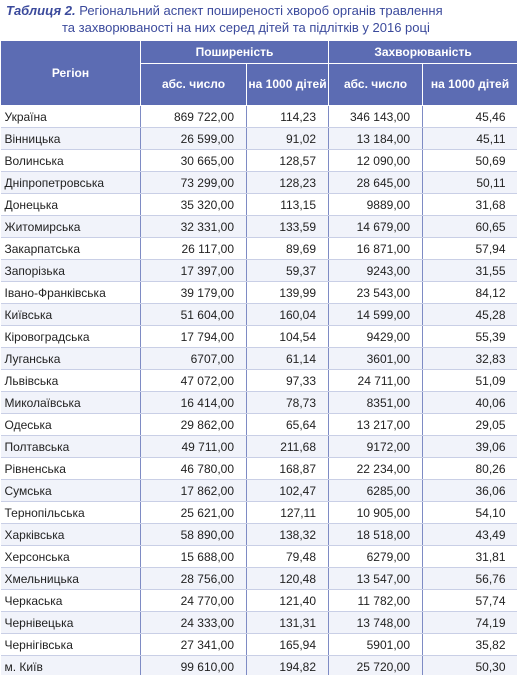 This screenshot has height=675, width=517. What do you see at coordinates (193, 534) in the screenshot?
I see `value-cell: 58 890,00` at bounding box center [193, 534].